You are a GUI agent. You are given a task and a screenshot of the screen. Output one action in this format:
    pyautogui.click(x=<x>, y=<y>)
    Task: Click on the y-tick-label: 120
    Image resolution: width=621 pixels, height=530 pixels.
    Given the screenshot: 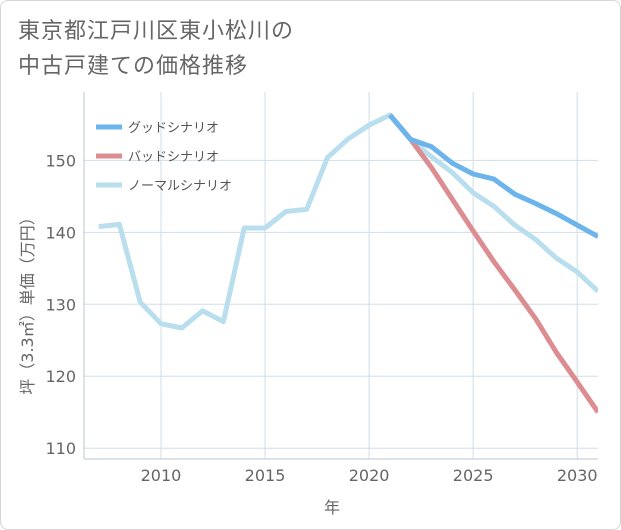 What is the action you would take?
    pyautogui.click(x=60, y=376)
    